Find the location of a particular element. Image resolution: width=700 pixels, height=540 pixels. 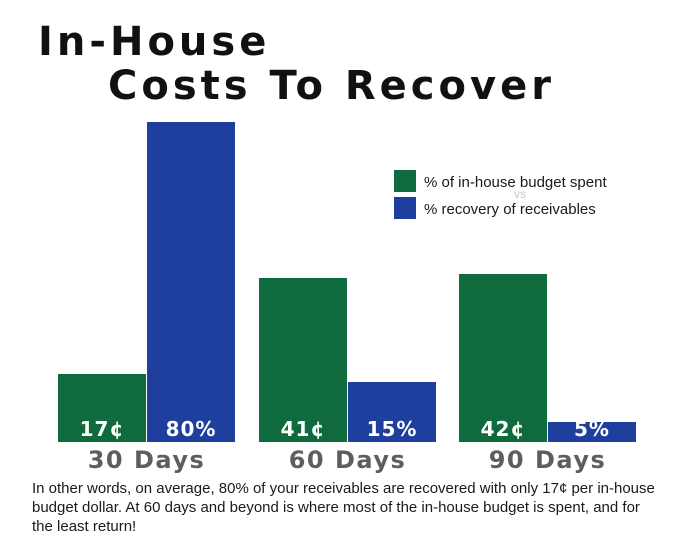

legend-label-budget: % of in-house budget spent is located at coordinates (515, 182).